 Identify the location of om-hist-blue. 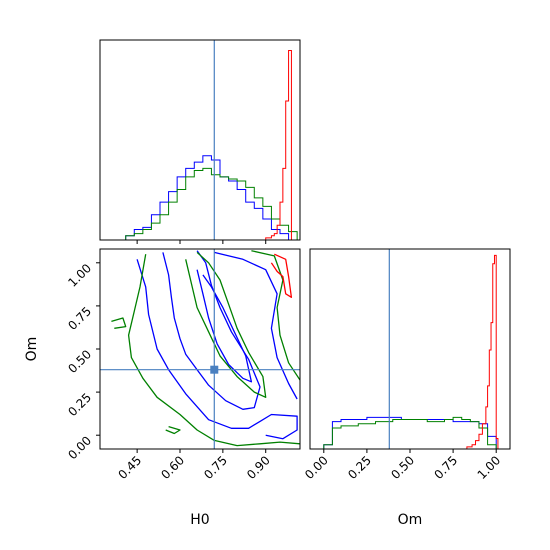
(410, 432).